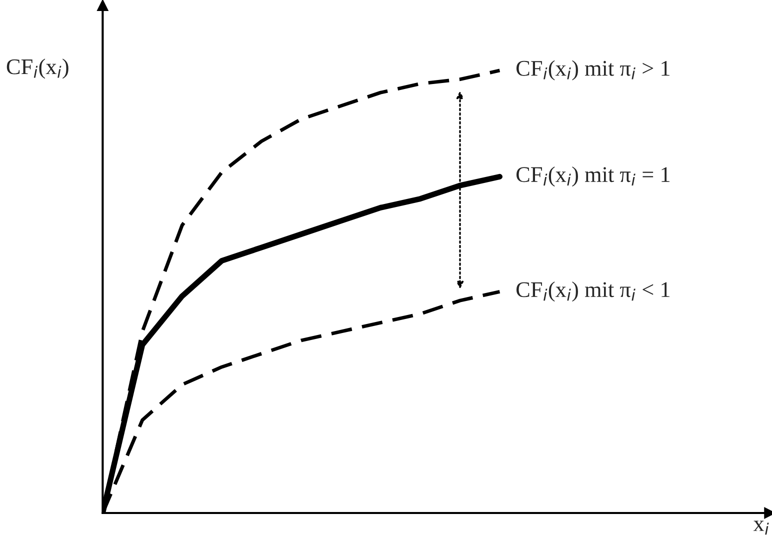 This screenshot has height=540, width=772. What do you see at coordinates (593, 70) in the screenshot?
I see `series-label: CF$_{i}$(x$_{i}$) mit π$_{i}$ > 1` at bounding box center [593, 70].